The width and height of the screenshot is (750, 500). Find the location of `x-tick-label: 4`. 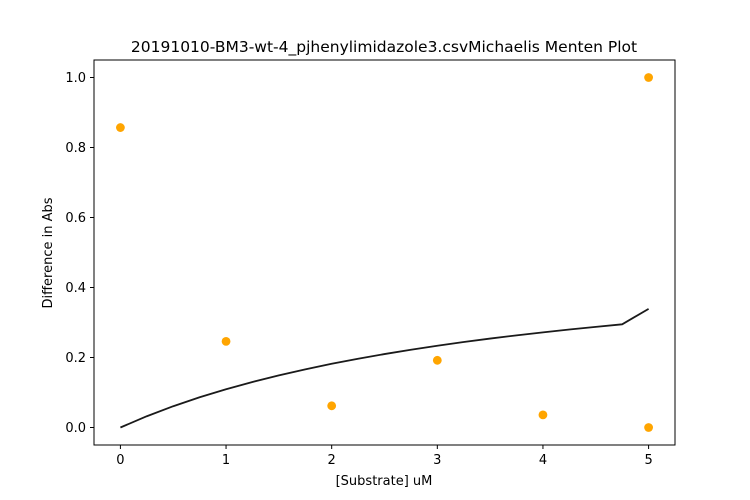

x-tick-label: 4 is located at coordinates (543, 460).